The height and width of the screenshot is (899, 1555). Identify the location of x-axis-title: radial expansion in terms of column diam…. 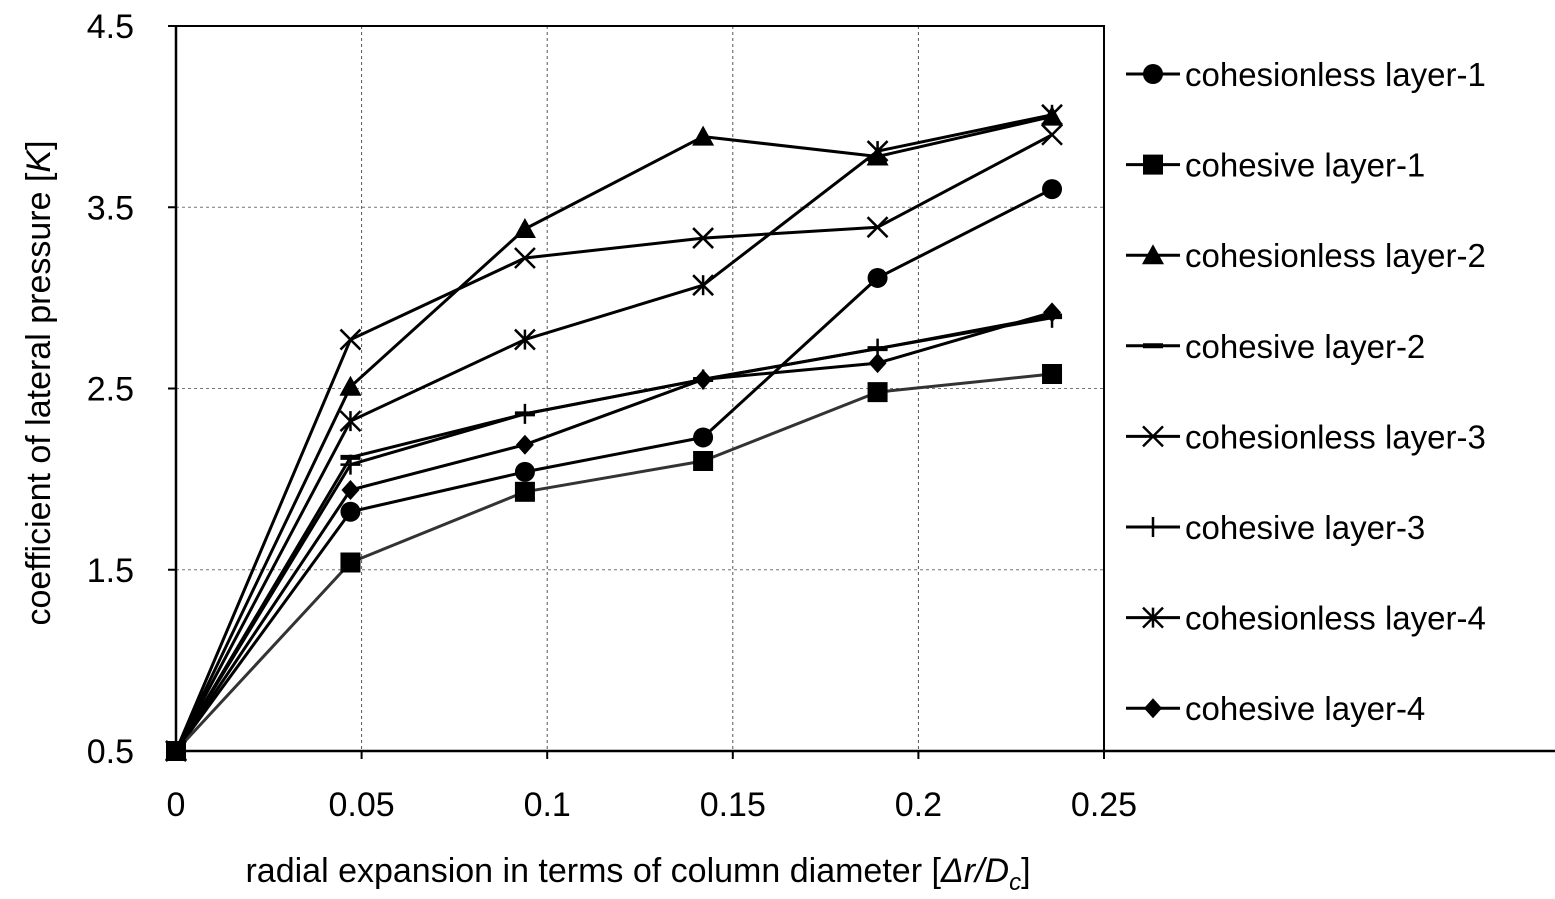
(637, 873).